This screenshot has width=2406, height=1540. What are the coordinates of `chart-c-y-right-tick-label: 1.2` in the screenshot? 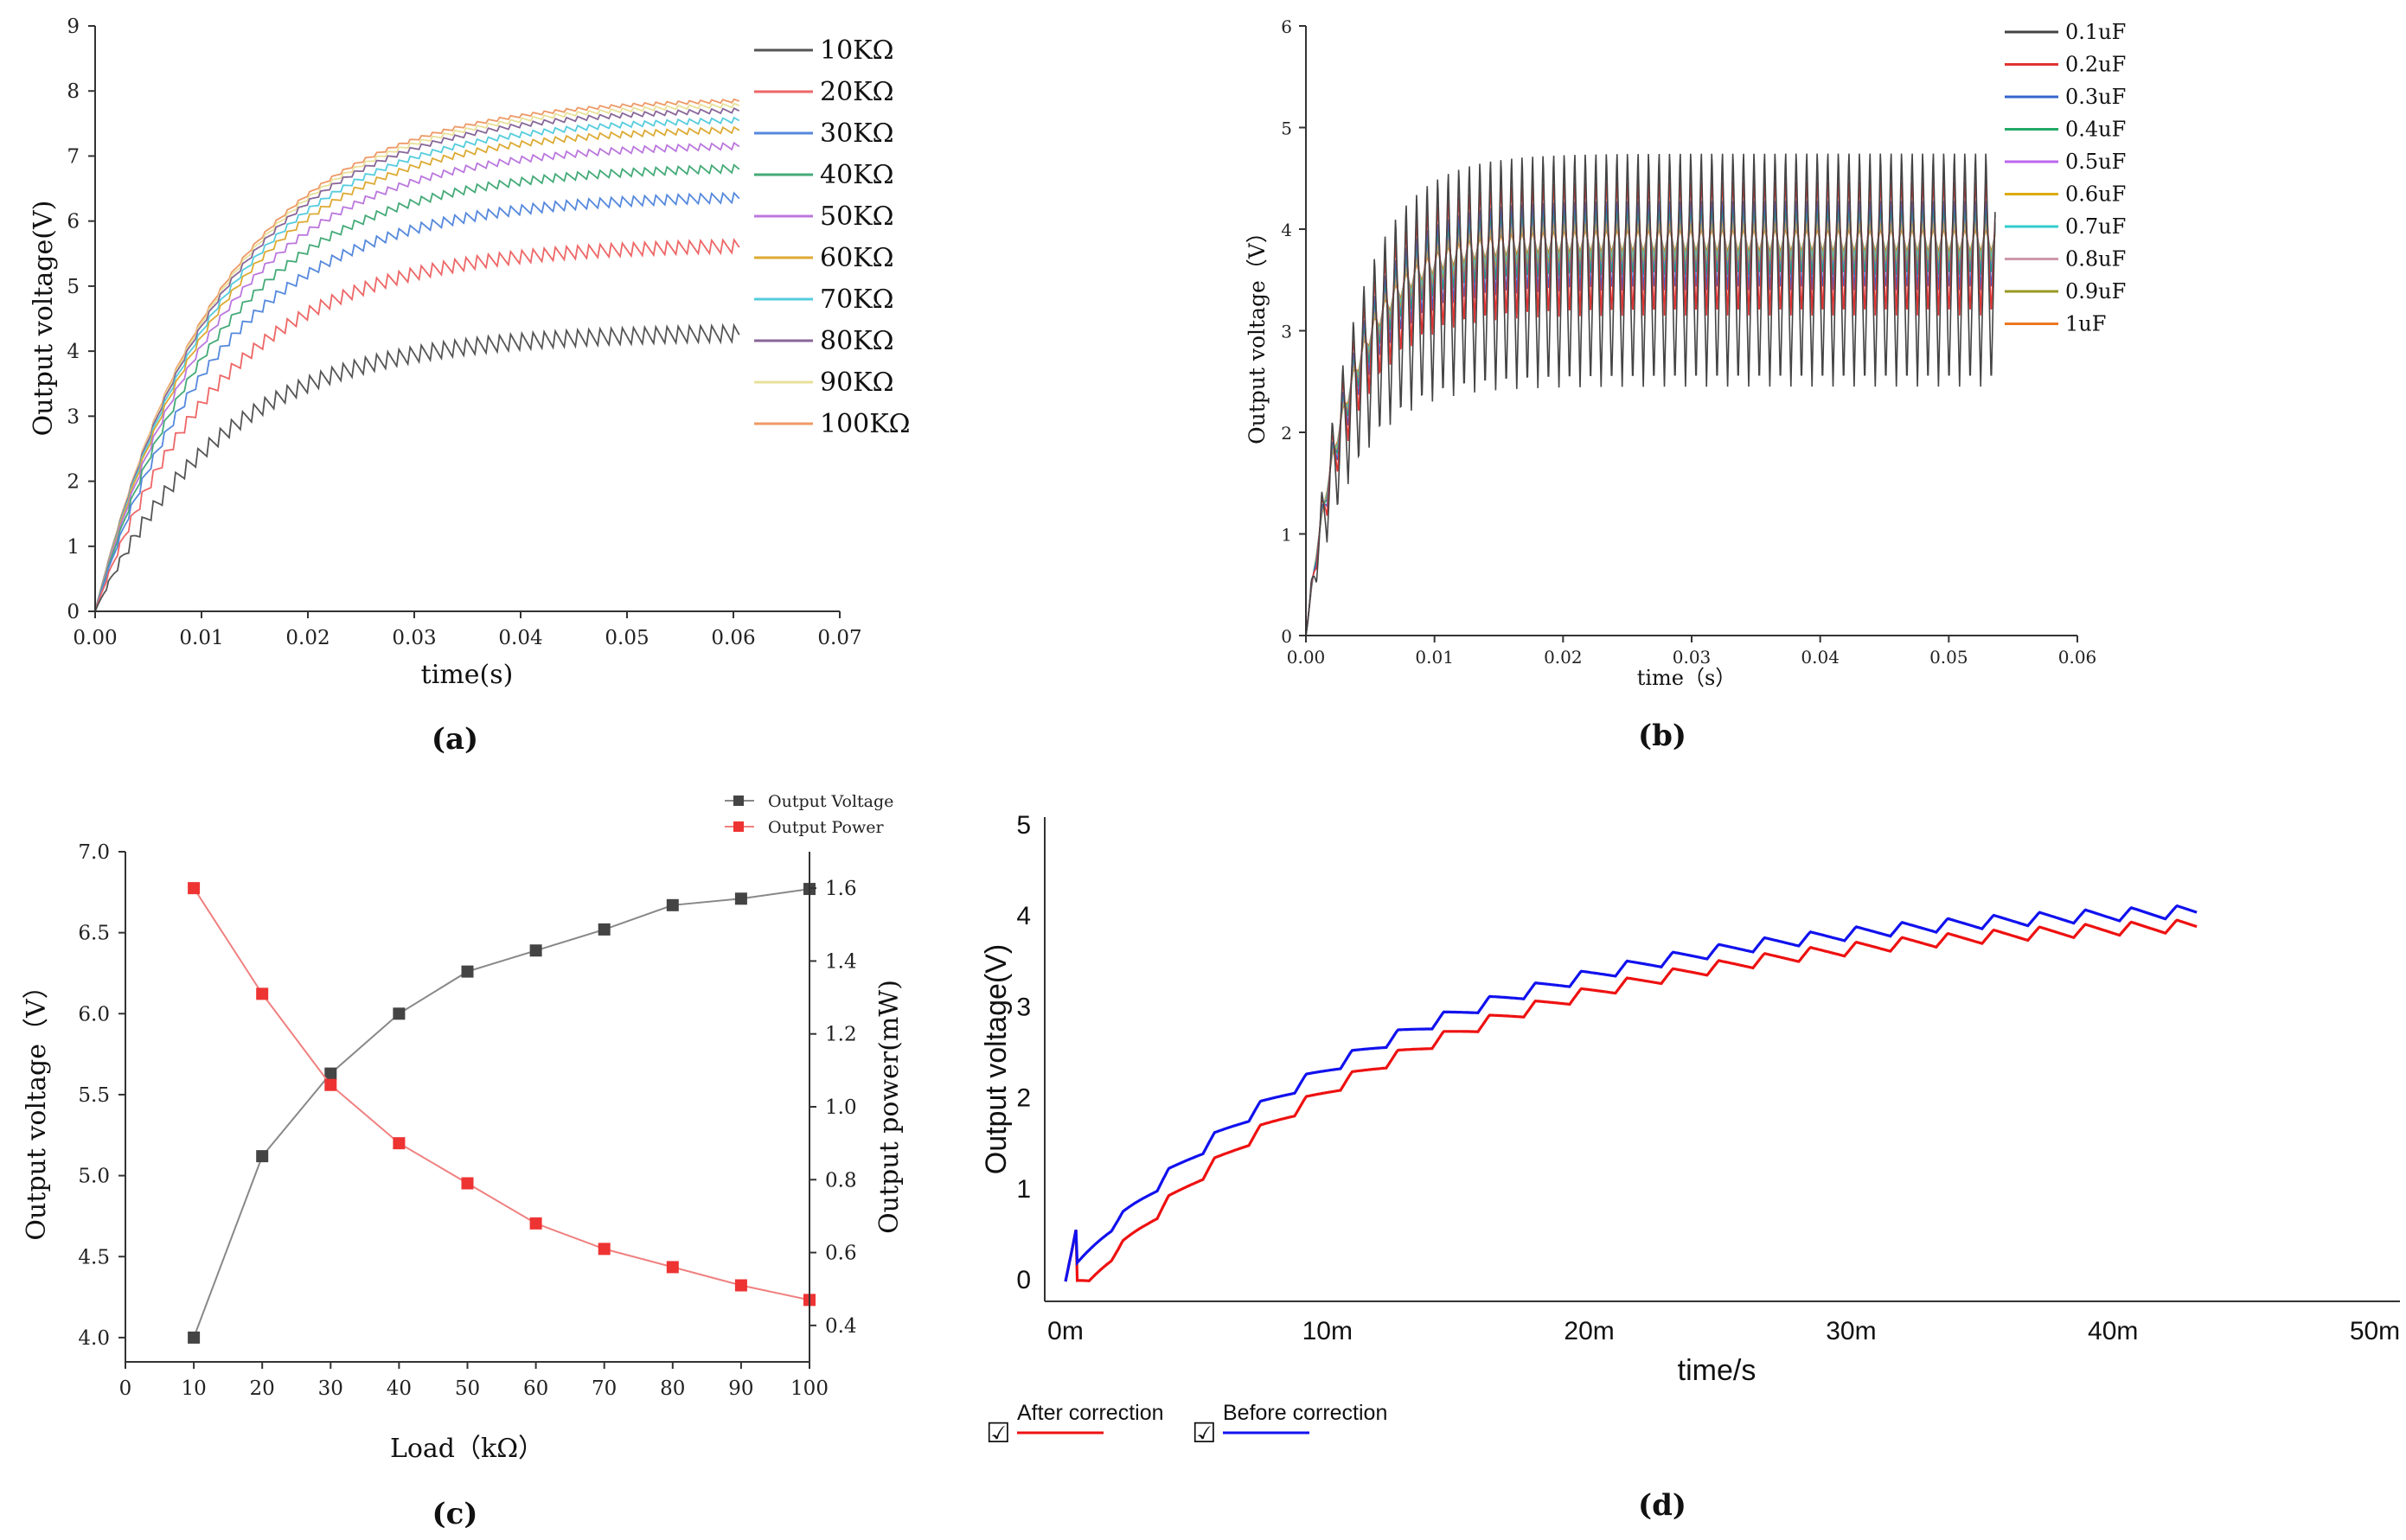 It's located at (841, 1035).